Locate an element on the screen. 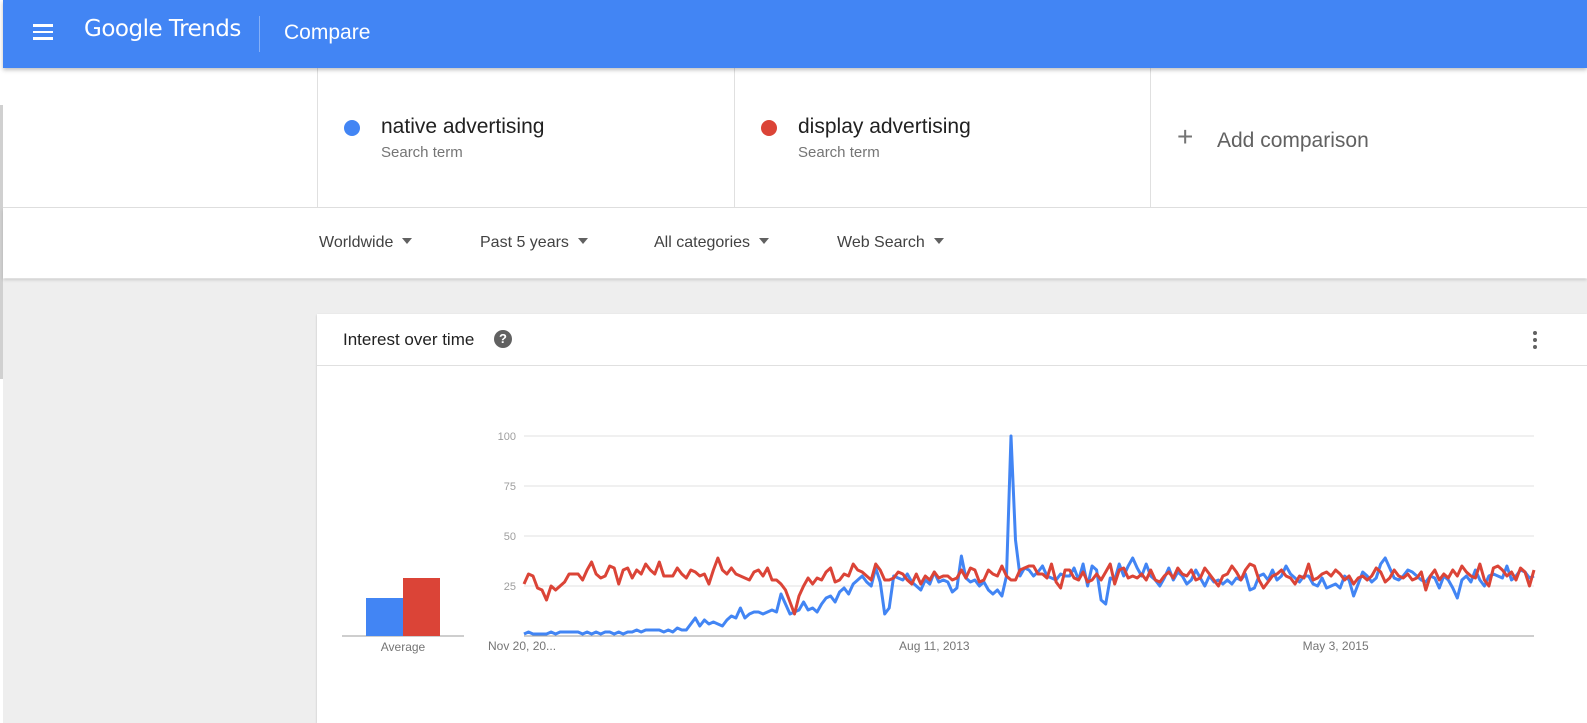 The height and width of the screenshot is (723, 1587). hamburger-menu-icon is located at coordinates (43, 32).